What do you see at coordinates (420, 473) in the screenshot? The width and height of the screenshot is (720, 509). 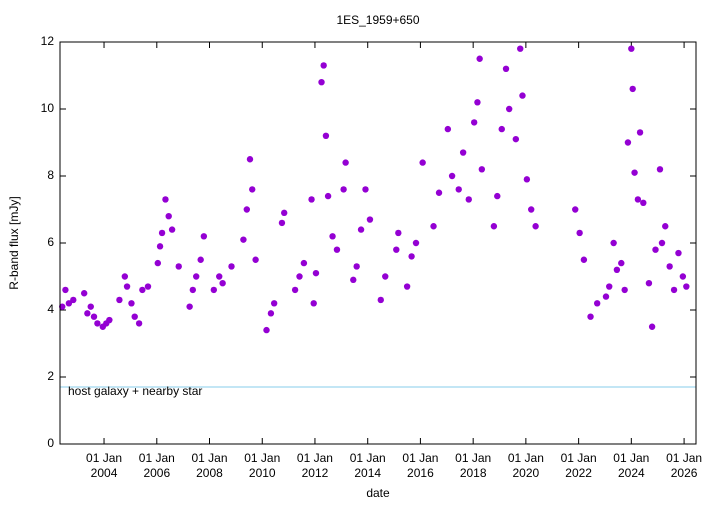 I see `x-tick-label: 2016` at bounding box center [420, 473].